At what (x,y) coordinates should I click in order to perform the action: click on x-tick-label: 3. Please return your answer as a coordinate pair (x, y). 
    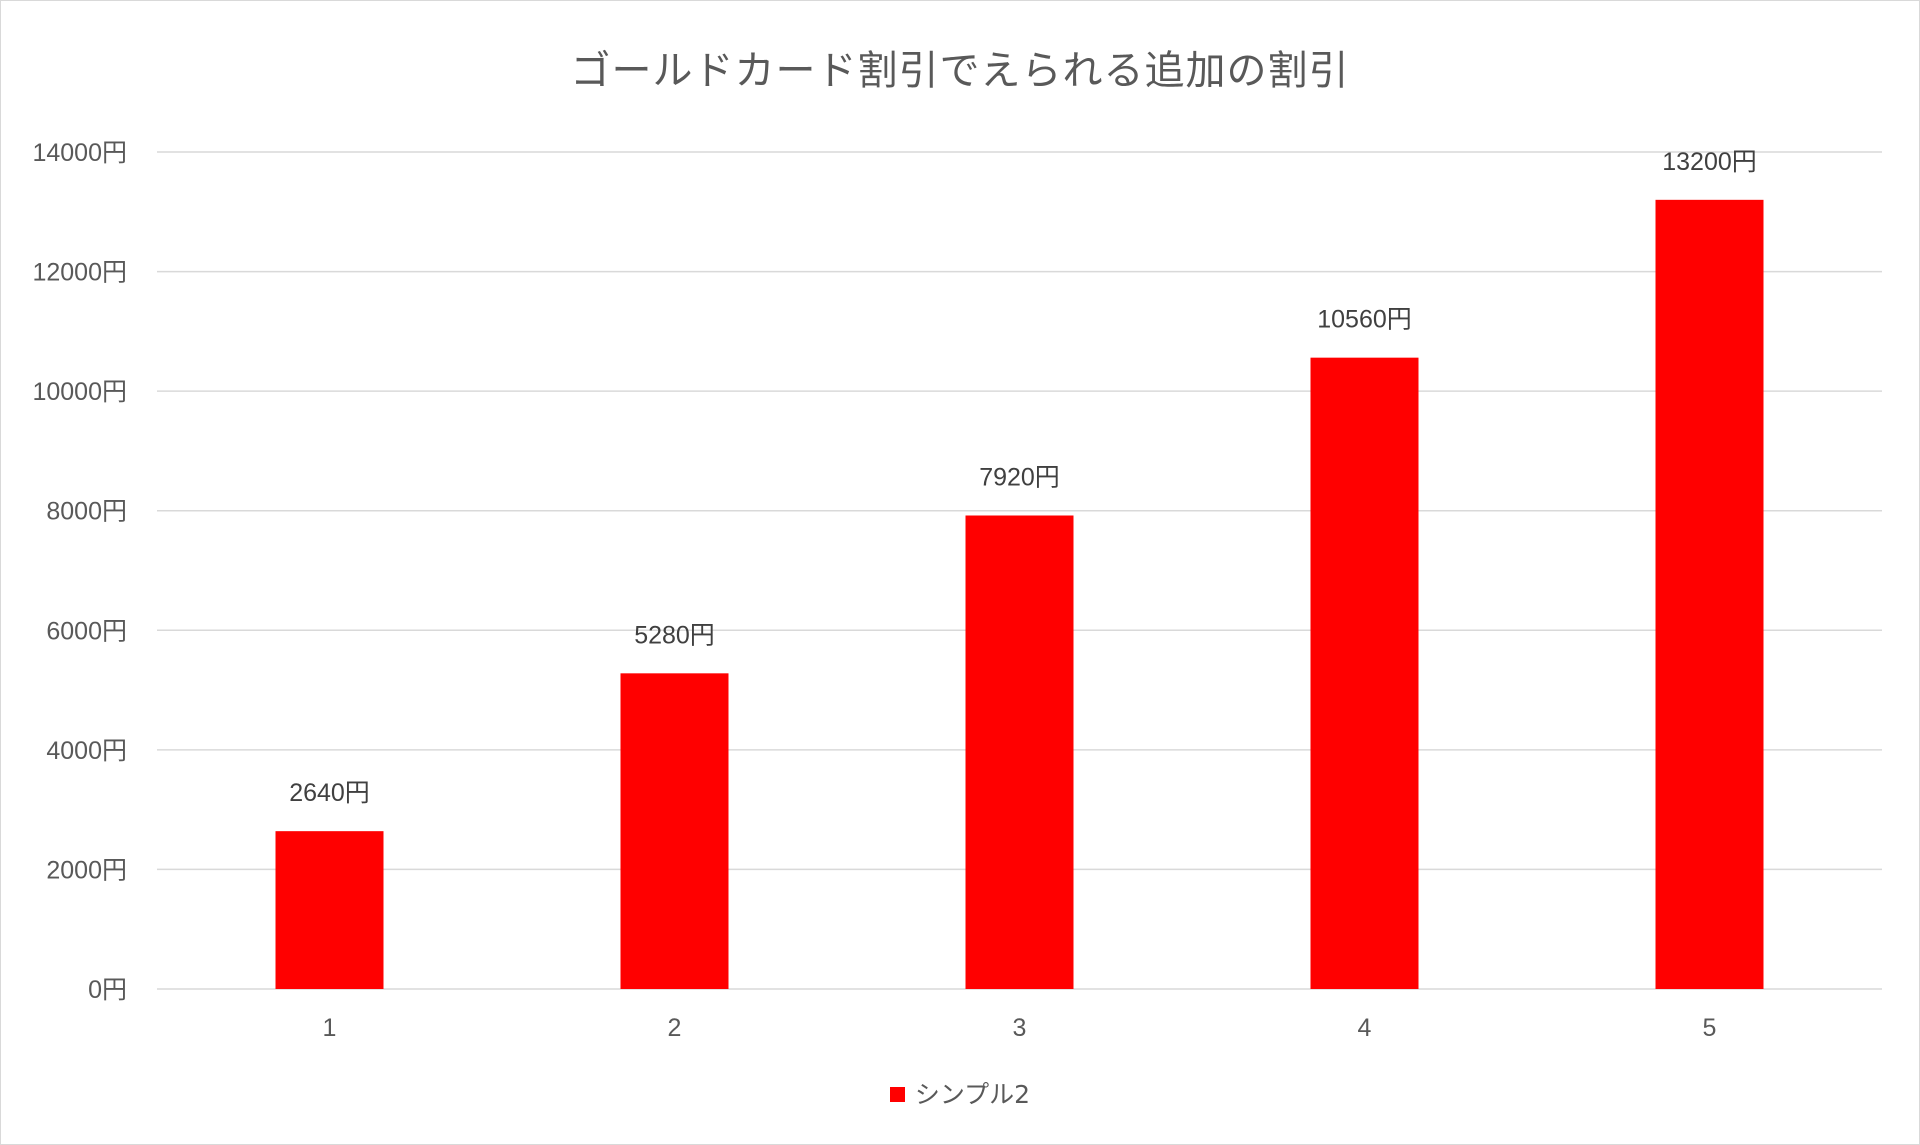
    Looking at the image, I should click on (1020, 1028).